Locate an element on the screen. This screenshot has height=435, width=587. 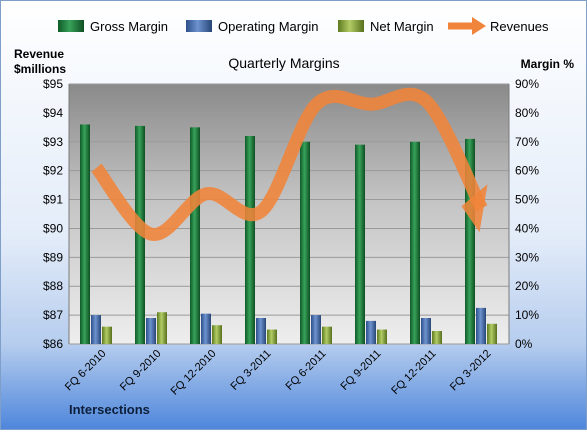
right-axis-tick-label: 20% is located at coordinates (527, 286).